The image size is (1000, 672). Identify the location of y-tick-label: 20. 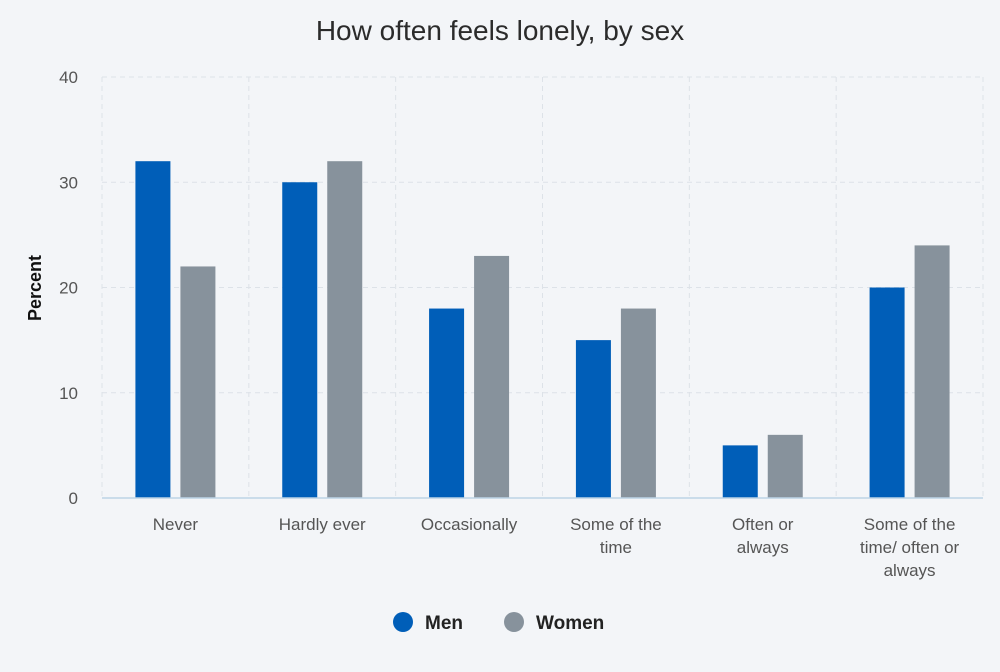
(68, 288).